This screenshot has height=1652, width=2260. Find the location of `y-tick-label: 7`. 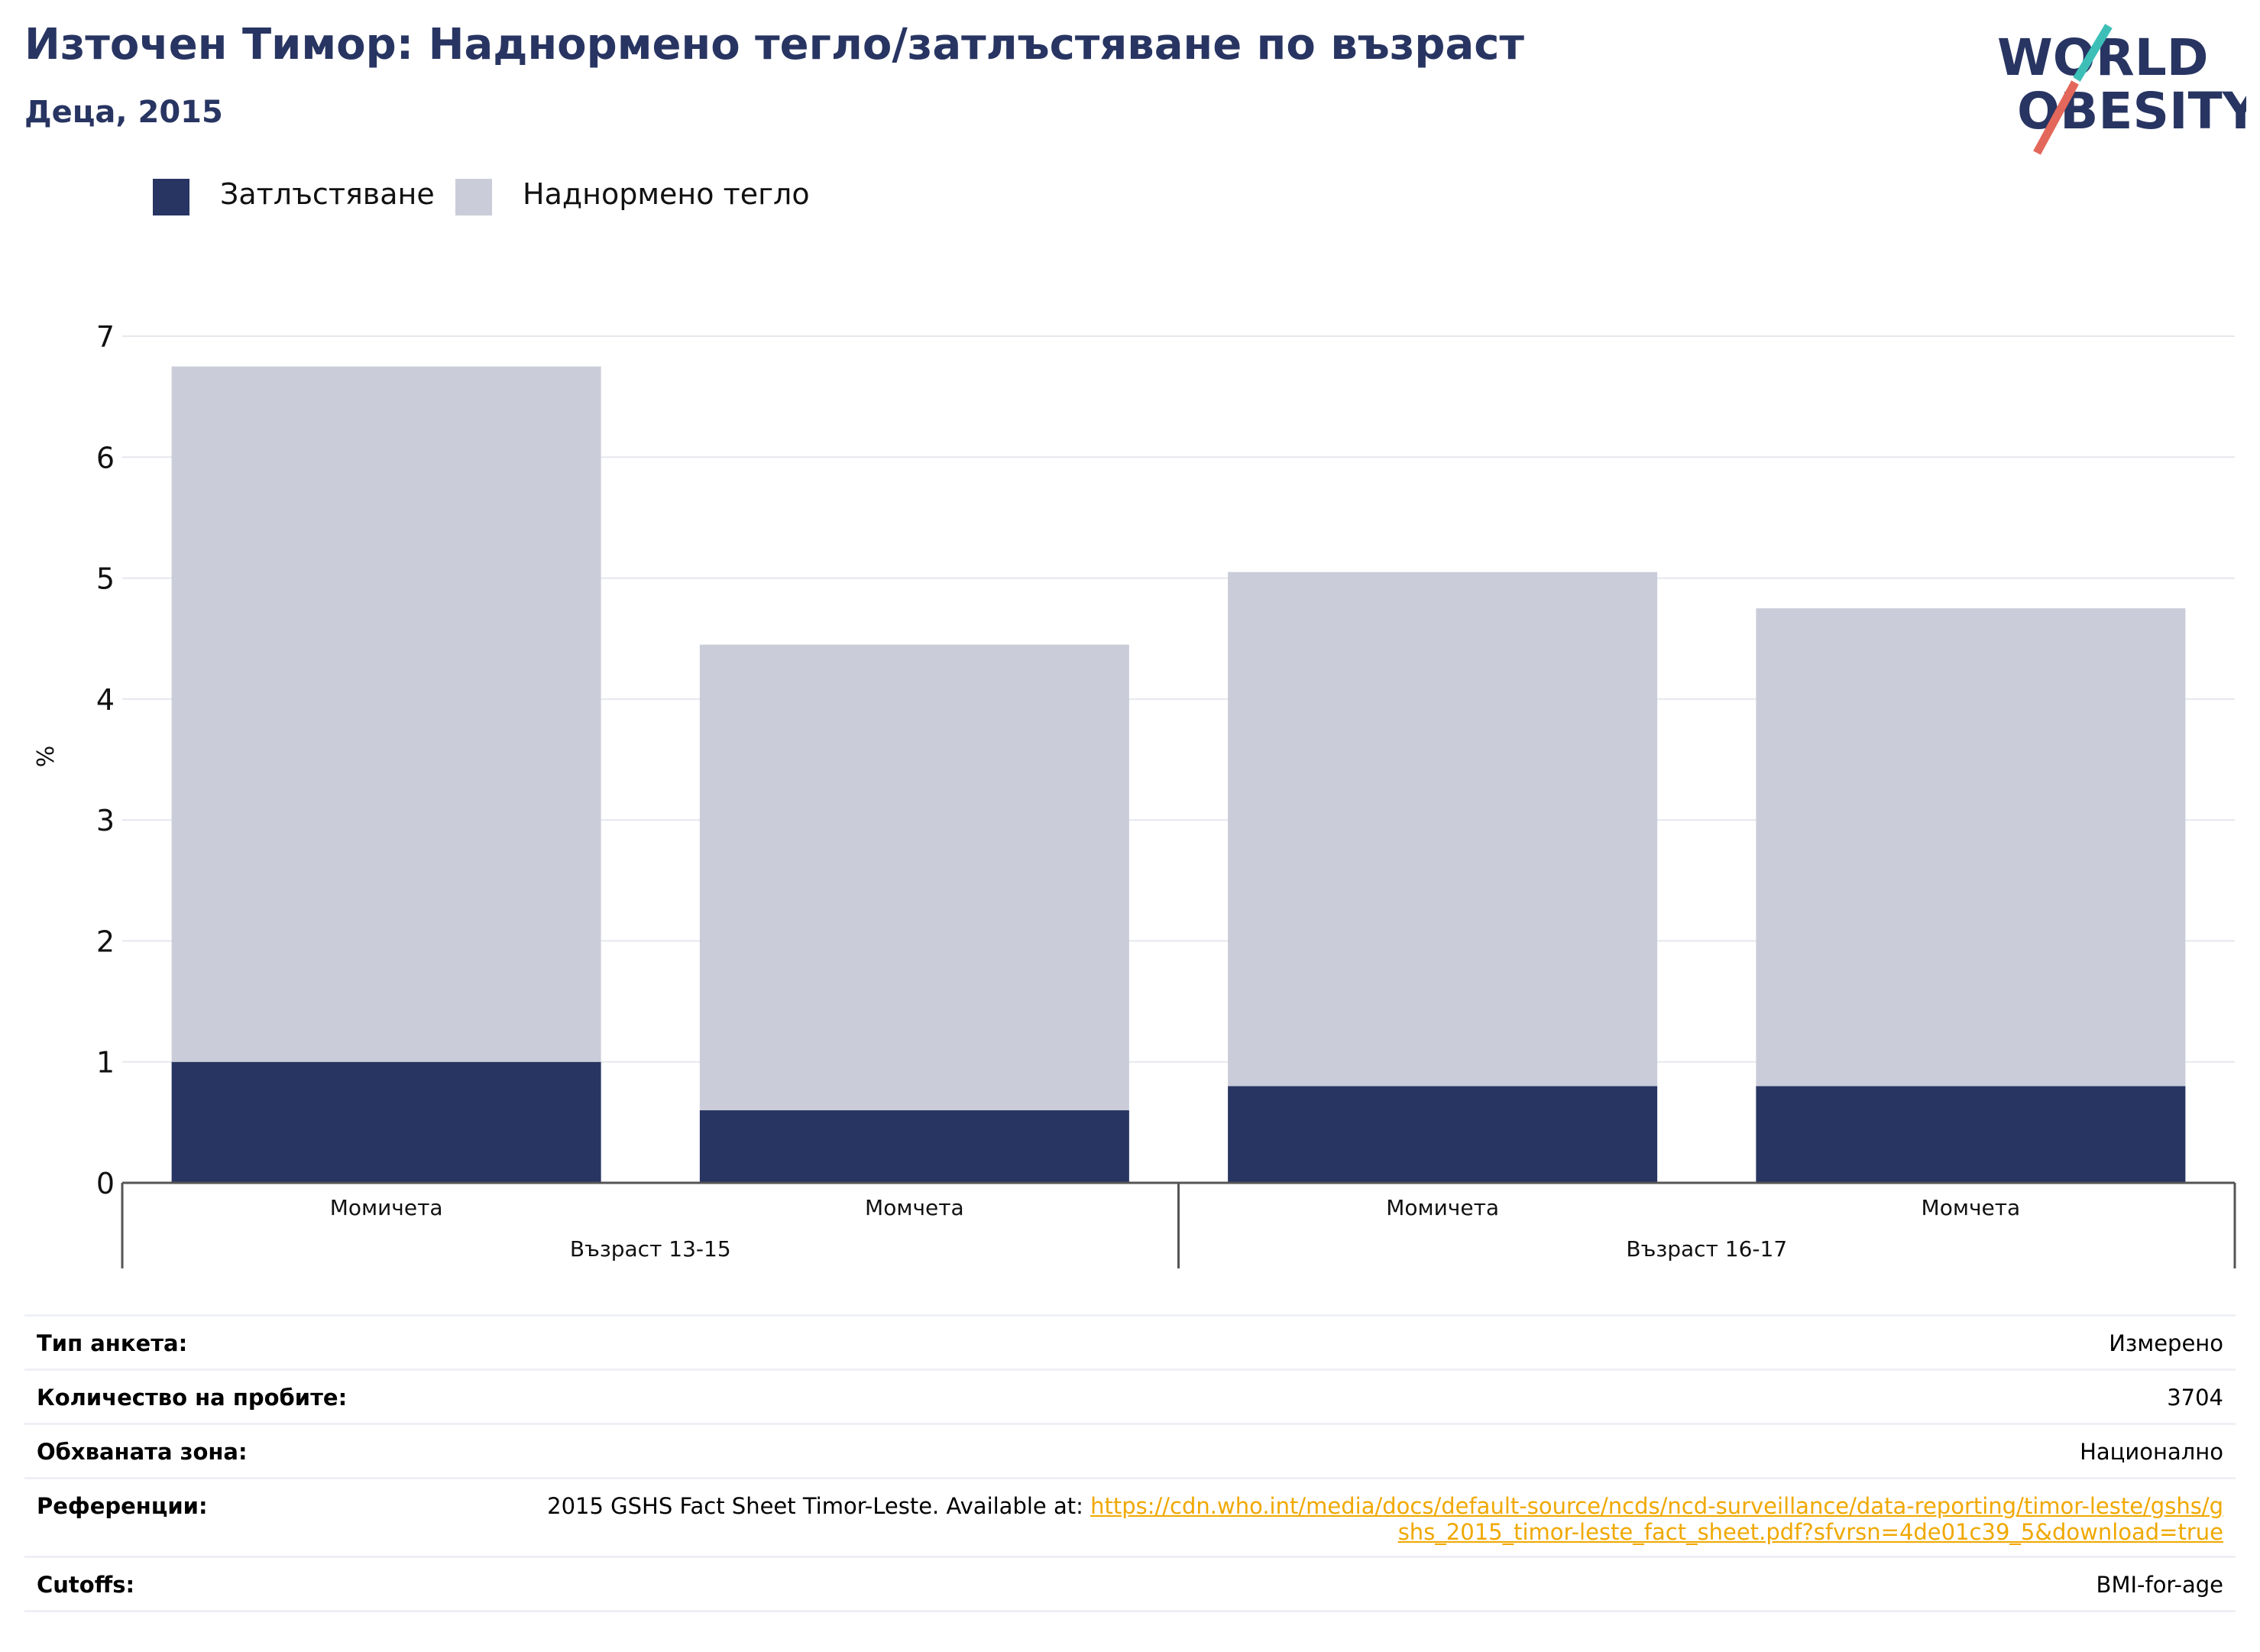

y-tick-label: 7 is located at coordinates (106, 337).